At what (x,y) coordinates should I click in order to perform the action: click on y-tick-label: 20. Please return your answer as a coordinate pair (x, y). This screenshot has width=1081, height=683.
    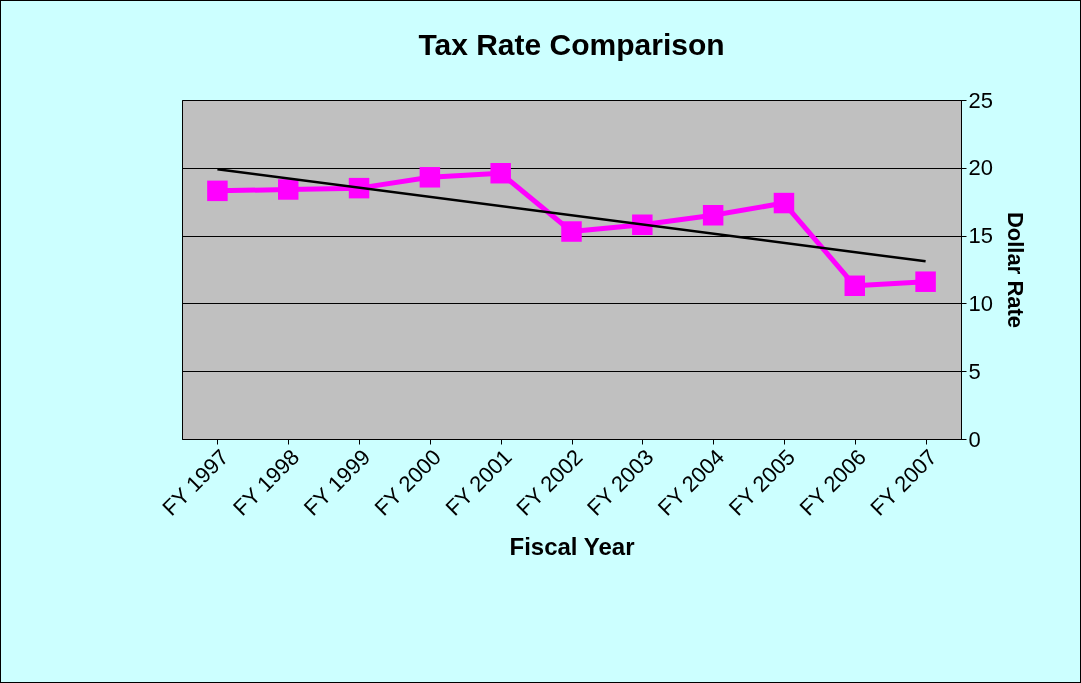
    Looking at the image, I should click on (980, 168).